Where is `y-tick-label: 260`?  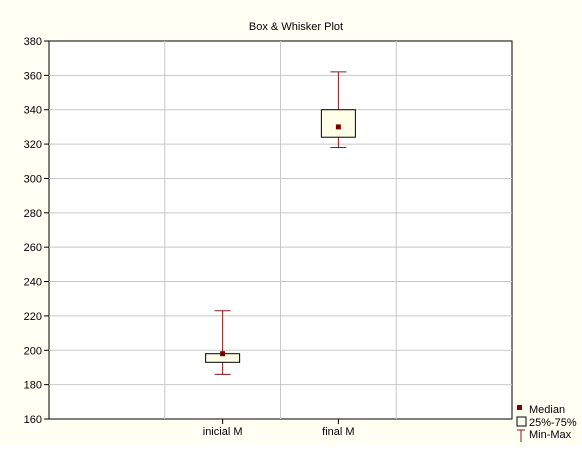
y-tick-label: 260 is located at coordinates (33, 248).